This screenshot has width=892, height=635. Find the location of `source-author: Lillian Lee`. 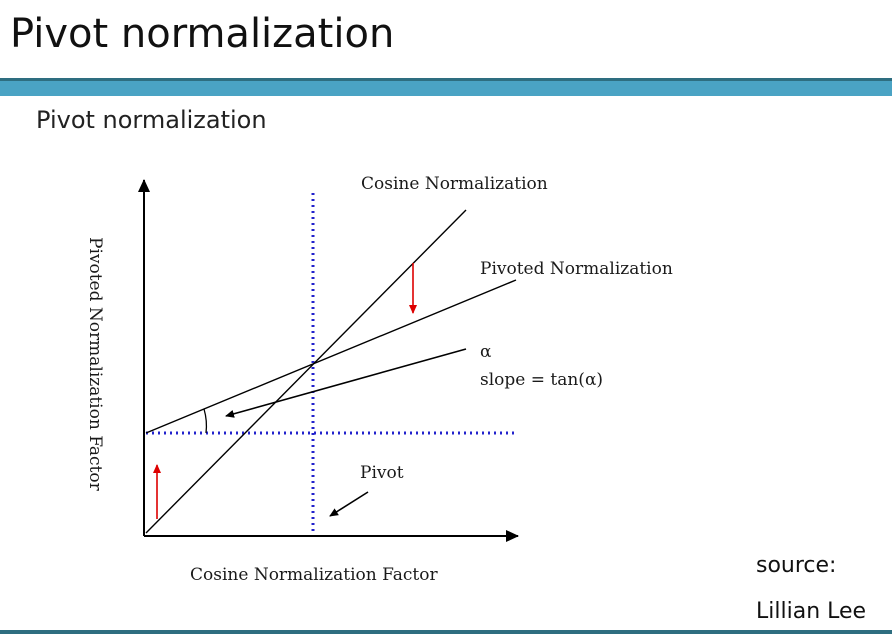

source-author: Lillian Lee is located at coordinates (811, 611).